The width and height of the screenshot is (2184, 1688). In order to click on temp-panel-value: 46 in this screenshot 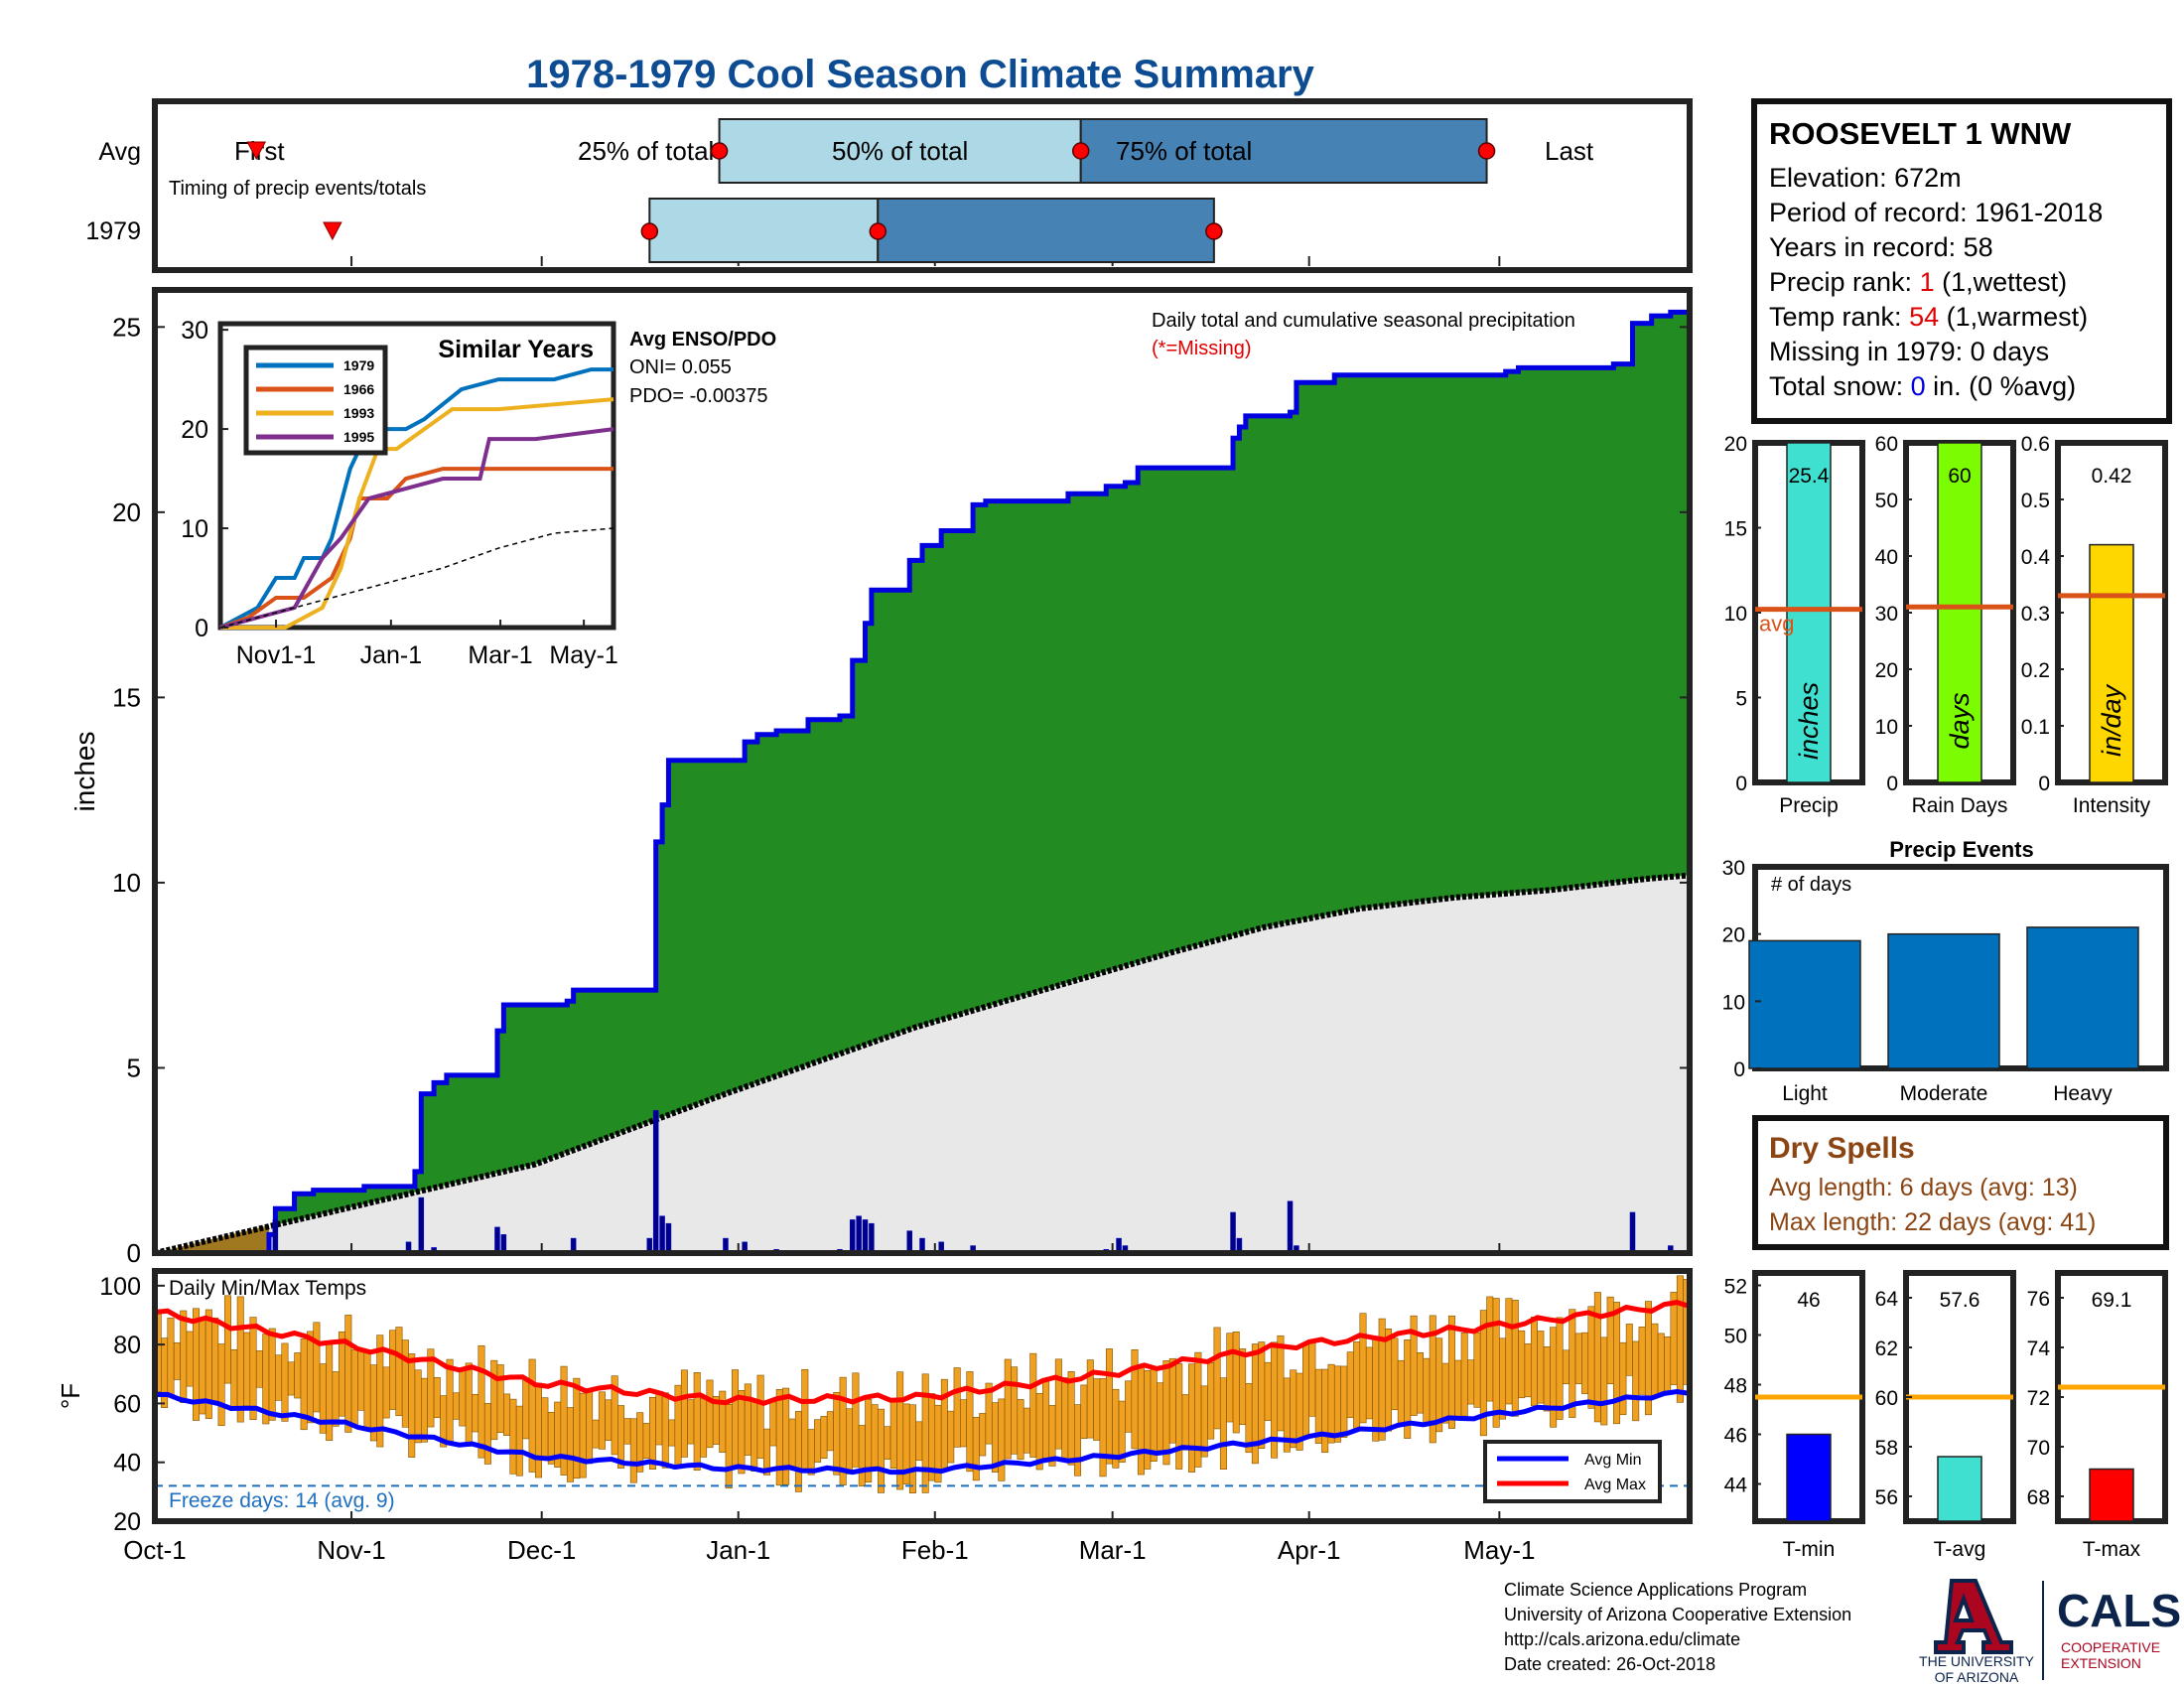, I will do `click(1808, 1300)`.